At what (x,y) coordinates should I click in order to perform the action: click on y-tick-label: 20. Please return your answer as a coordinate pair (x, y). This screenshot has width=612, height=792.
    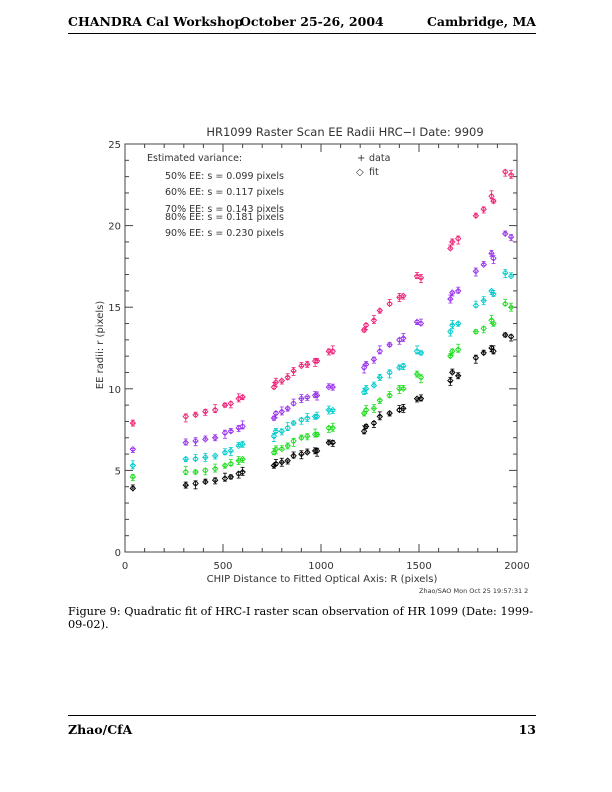
    Looking at the image, I should click on (114, 227).